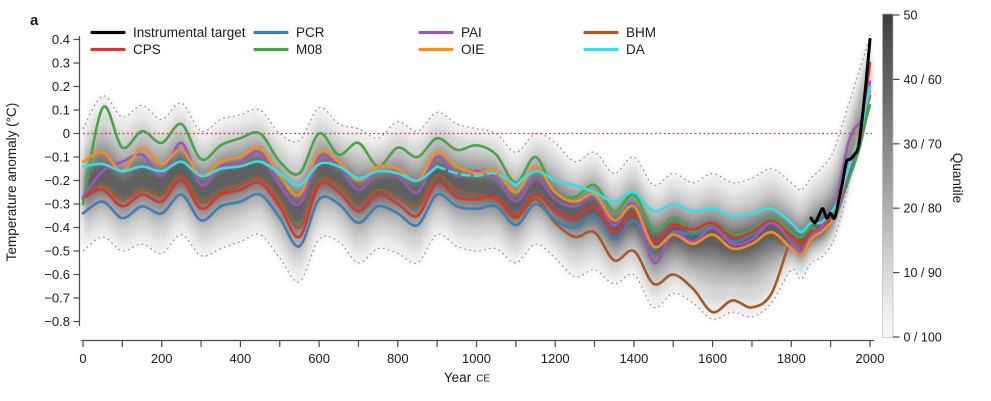  What do you see at coordinates (450, 32) in the screenshot?
I see `legend-item-pai: PAI` at bounding box center [450, 32].